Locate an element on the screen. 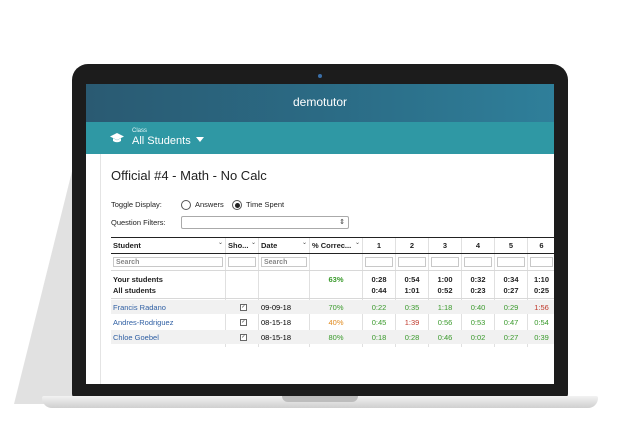 The width and height of the screenshot is (640, 432). question-time: 0:18 is located at coordinates (379, 337).